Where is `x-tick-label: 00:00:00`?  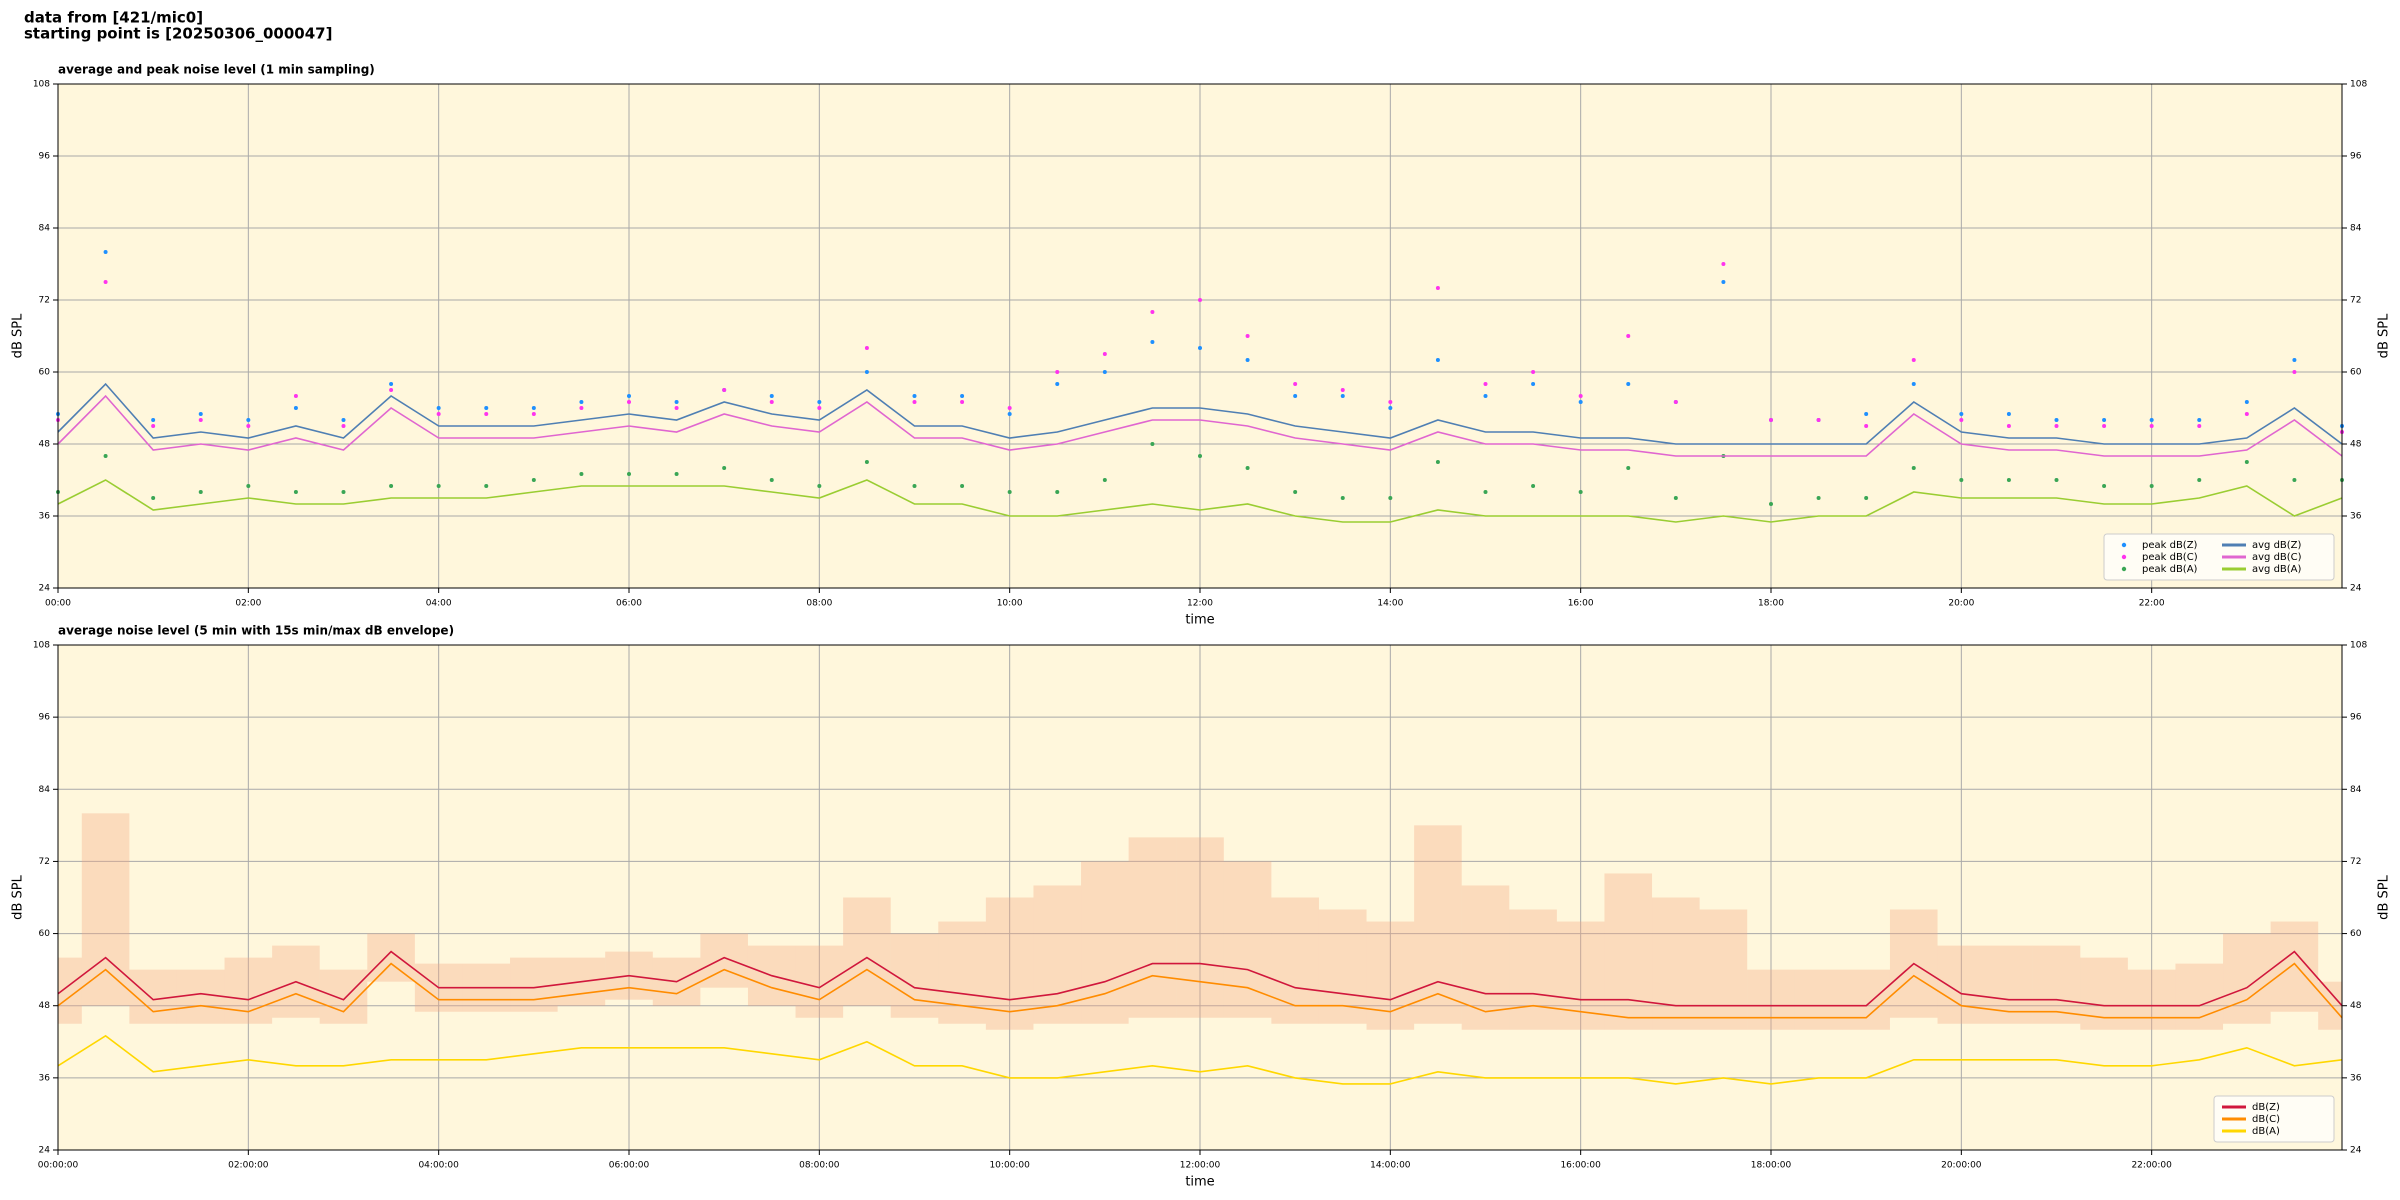
x-tick-label: 00:00:00 is located at coordinates (58, 1166).